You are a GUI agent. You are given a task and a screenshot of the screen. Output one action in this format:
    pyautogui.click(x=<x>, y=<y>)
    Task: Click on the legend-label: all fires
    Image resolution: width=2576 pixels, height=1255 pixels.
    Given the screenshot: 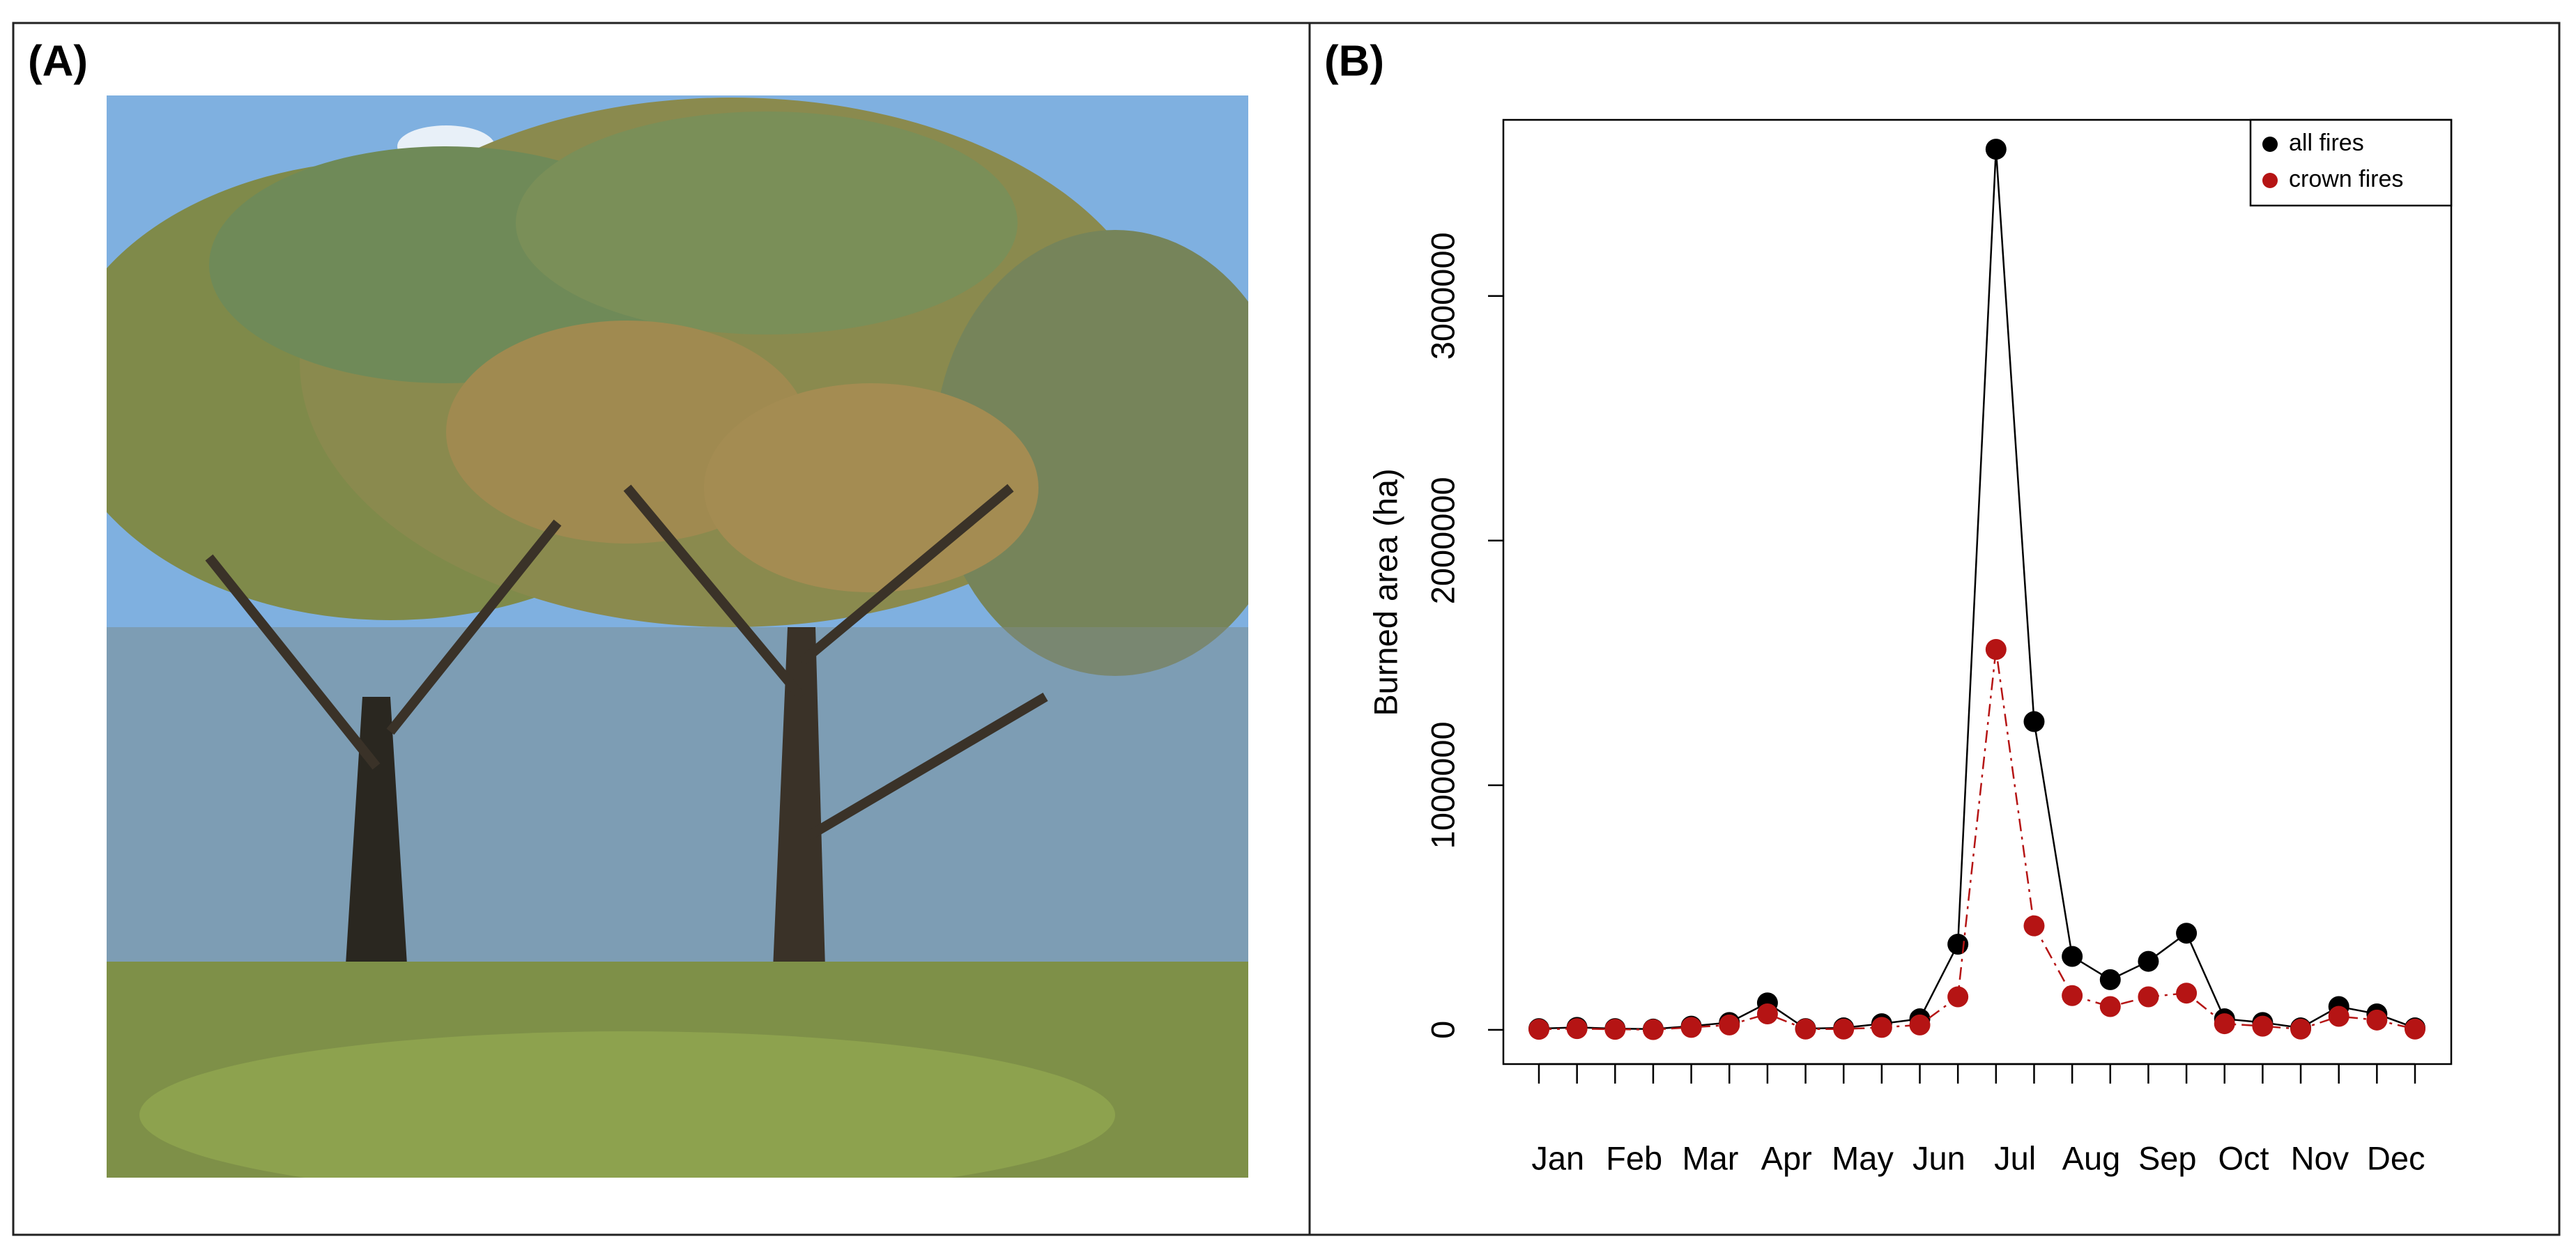 What is the action you would take?
    pyautogui.click(x=2326, y=143)
    